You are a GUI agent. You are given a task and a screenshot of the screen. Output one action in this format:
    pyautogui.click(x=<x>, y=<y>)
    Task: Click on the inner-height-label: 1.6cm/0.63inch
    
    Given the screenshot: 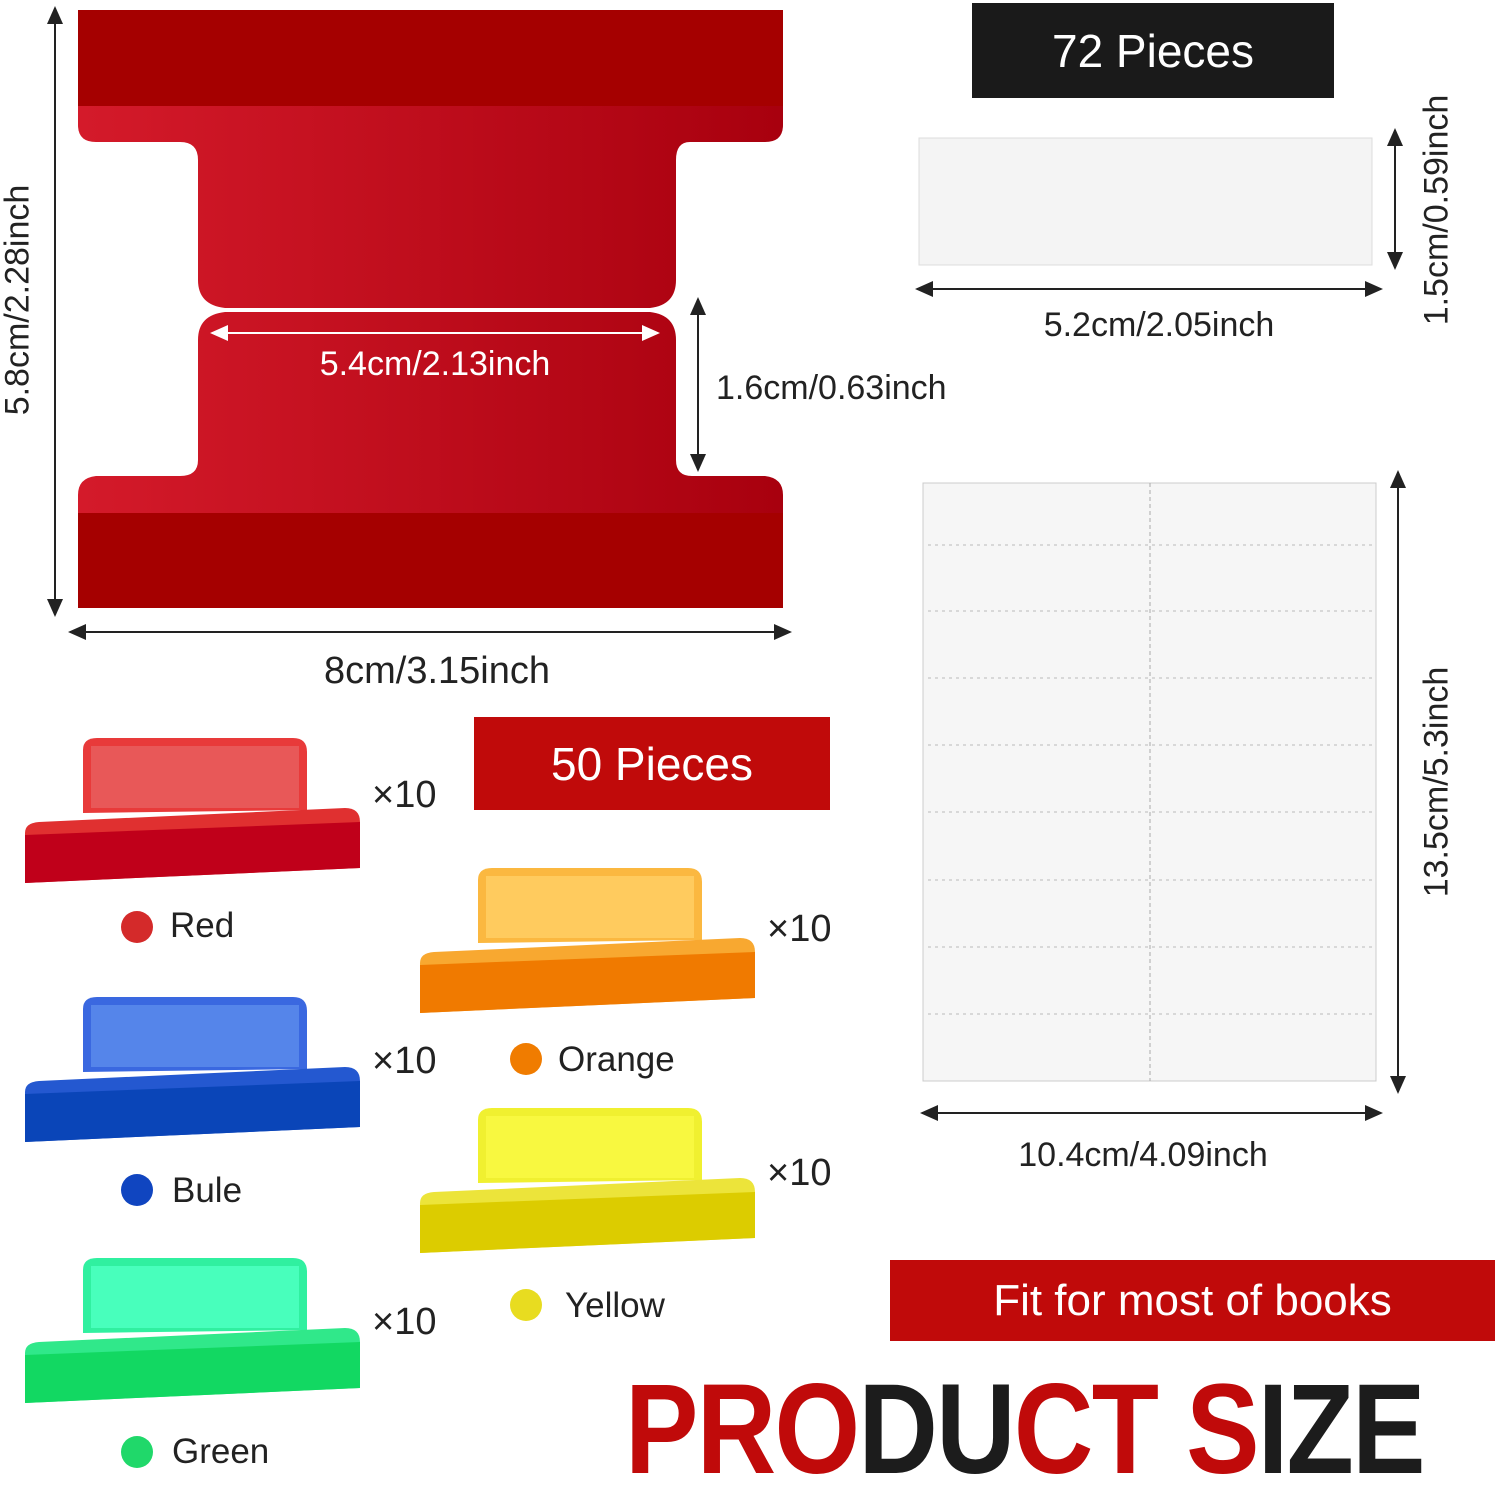 What is the action you would take?
    pyautogui.click(x=831, y=388)
    